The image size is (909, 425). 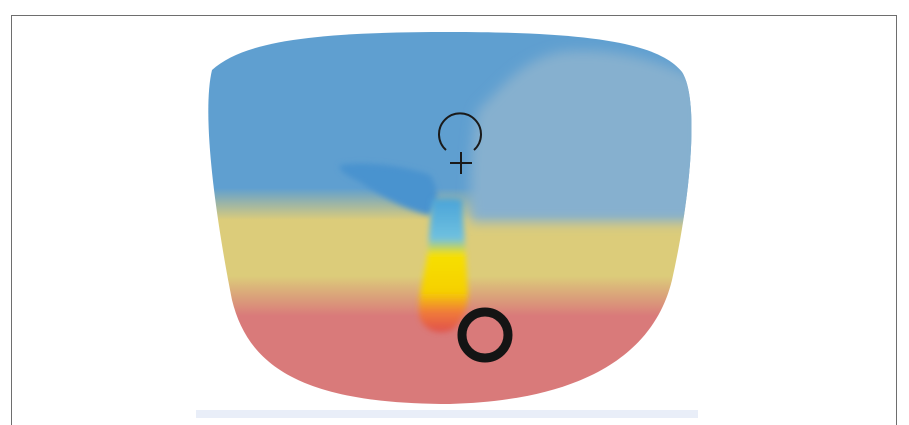 What do you see at coordinates (447, 414) in the screenshot?
I see `bottom-strip` at bounding box center [447, 414].